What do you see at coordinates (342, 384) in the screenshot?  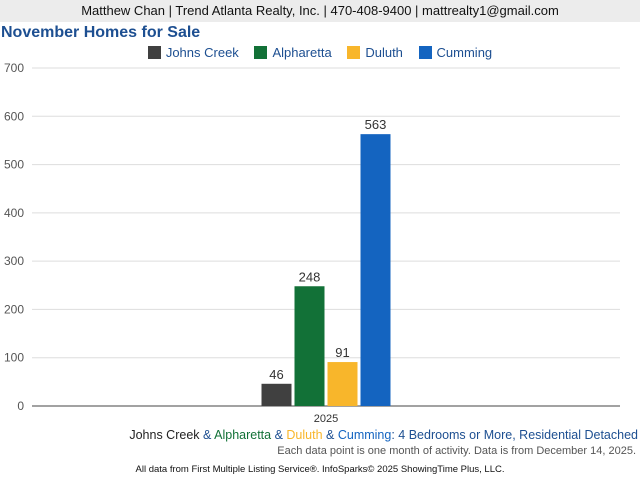 I see `bar-duluth` at bounding box center [342, 384].